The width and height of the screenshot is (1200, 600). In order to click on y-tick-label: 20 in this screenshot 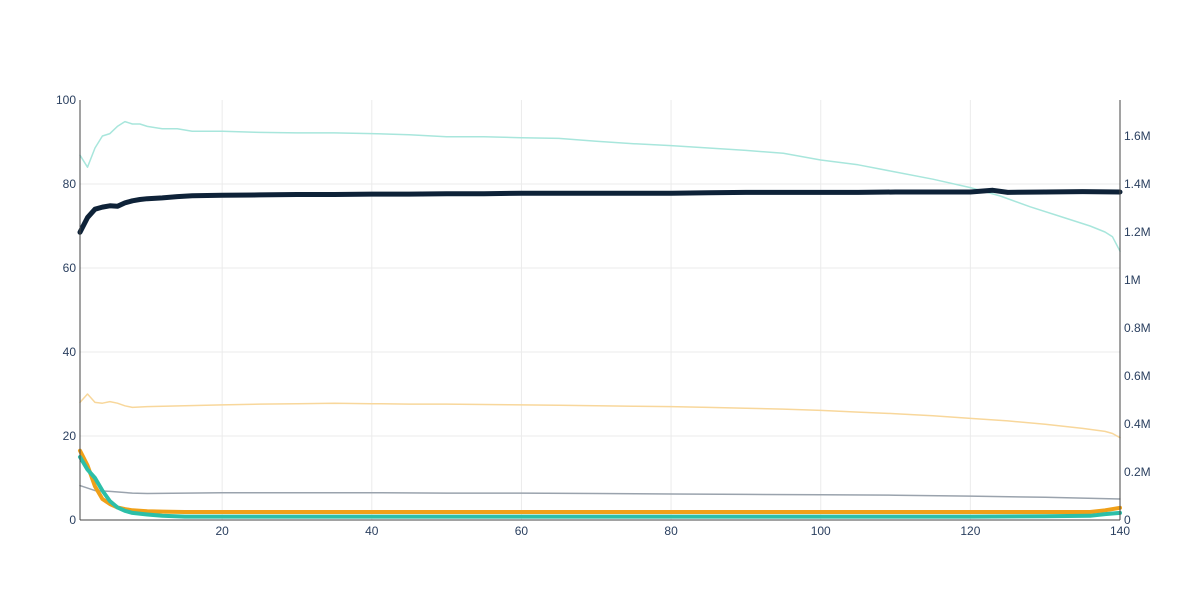, I will do `click(70, 436)`.